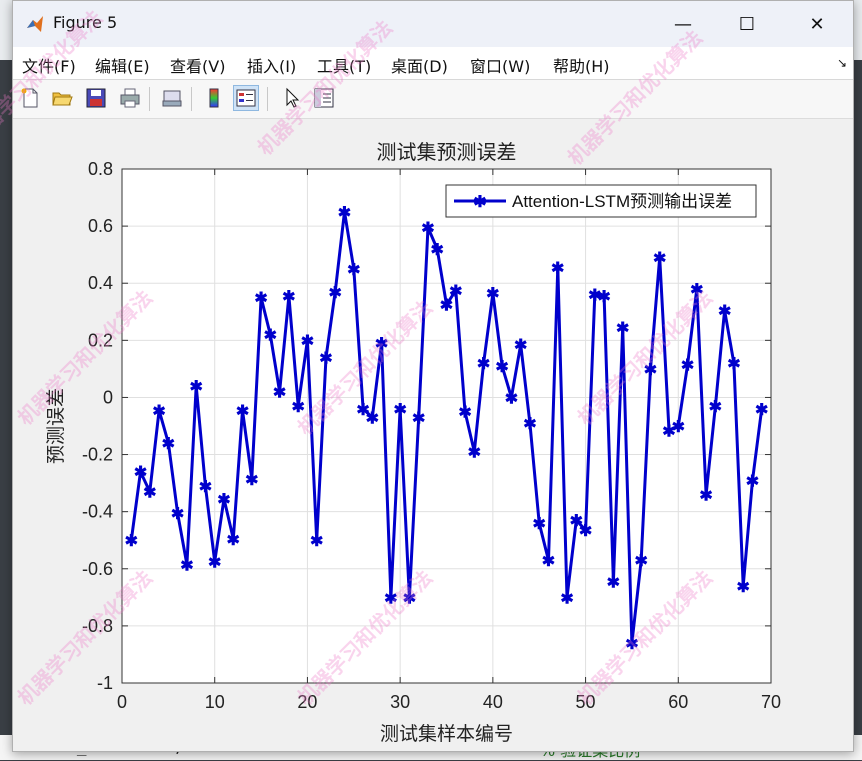 The width and height of the screenshot is (862, 761). I want to click on menu-desktop: 桌面(D), so click(419, 66).